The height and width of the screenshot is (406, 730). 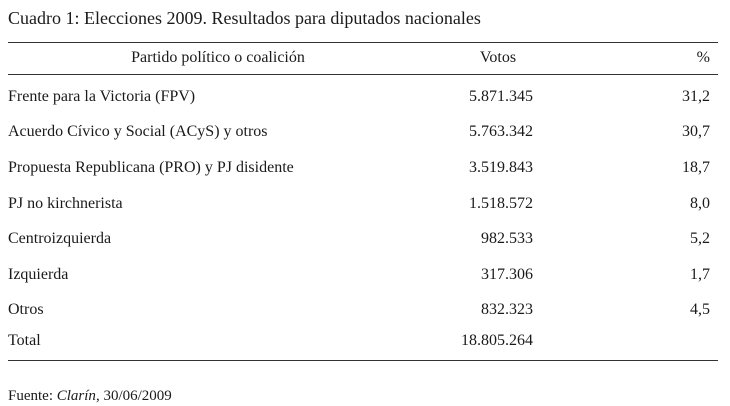 I want to click on cell: 1,7, so click(x=700, y=274).